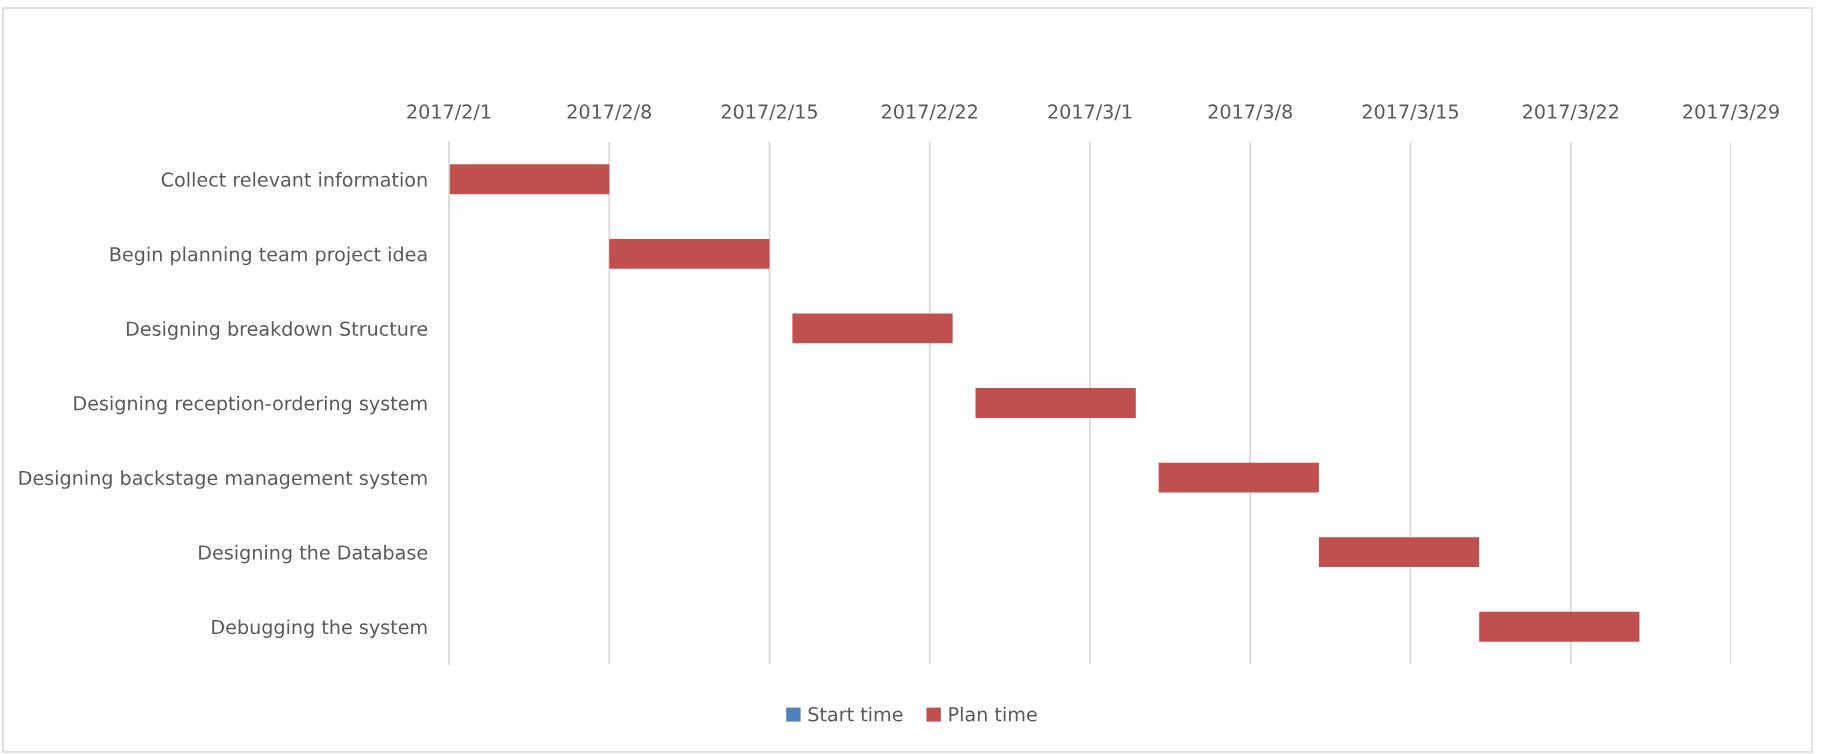  I want to click on y-tick-label: Designing the Database, so click(313, 554).